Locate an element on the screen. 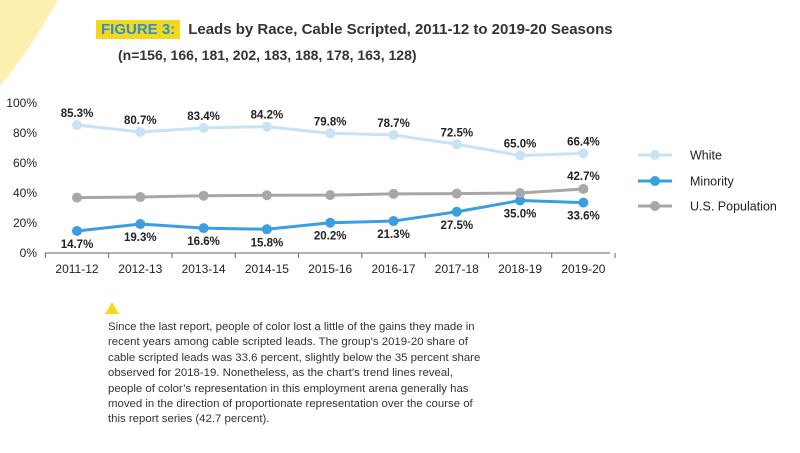  y-tick-label: 20% is located at coordinates (25, 223).